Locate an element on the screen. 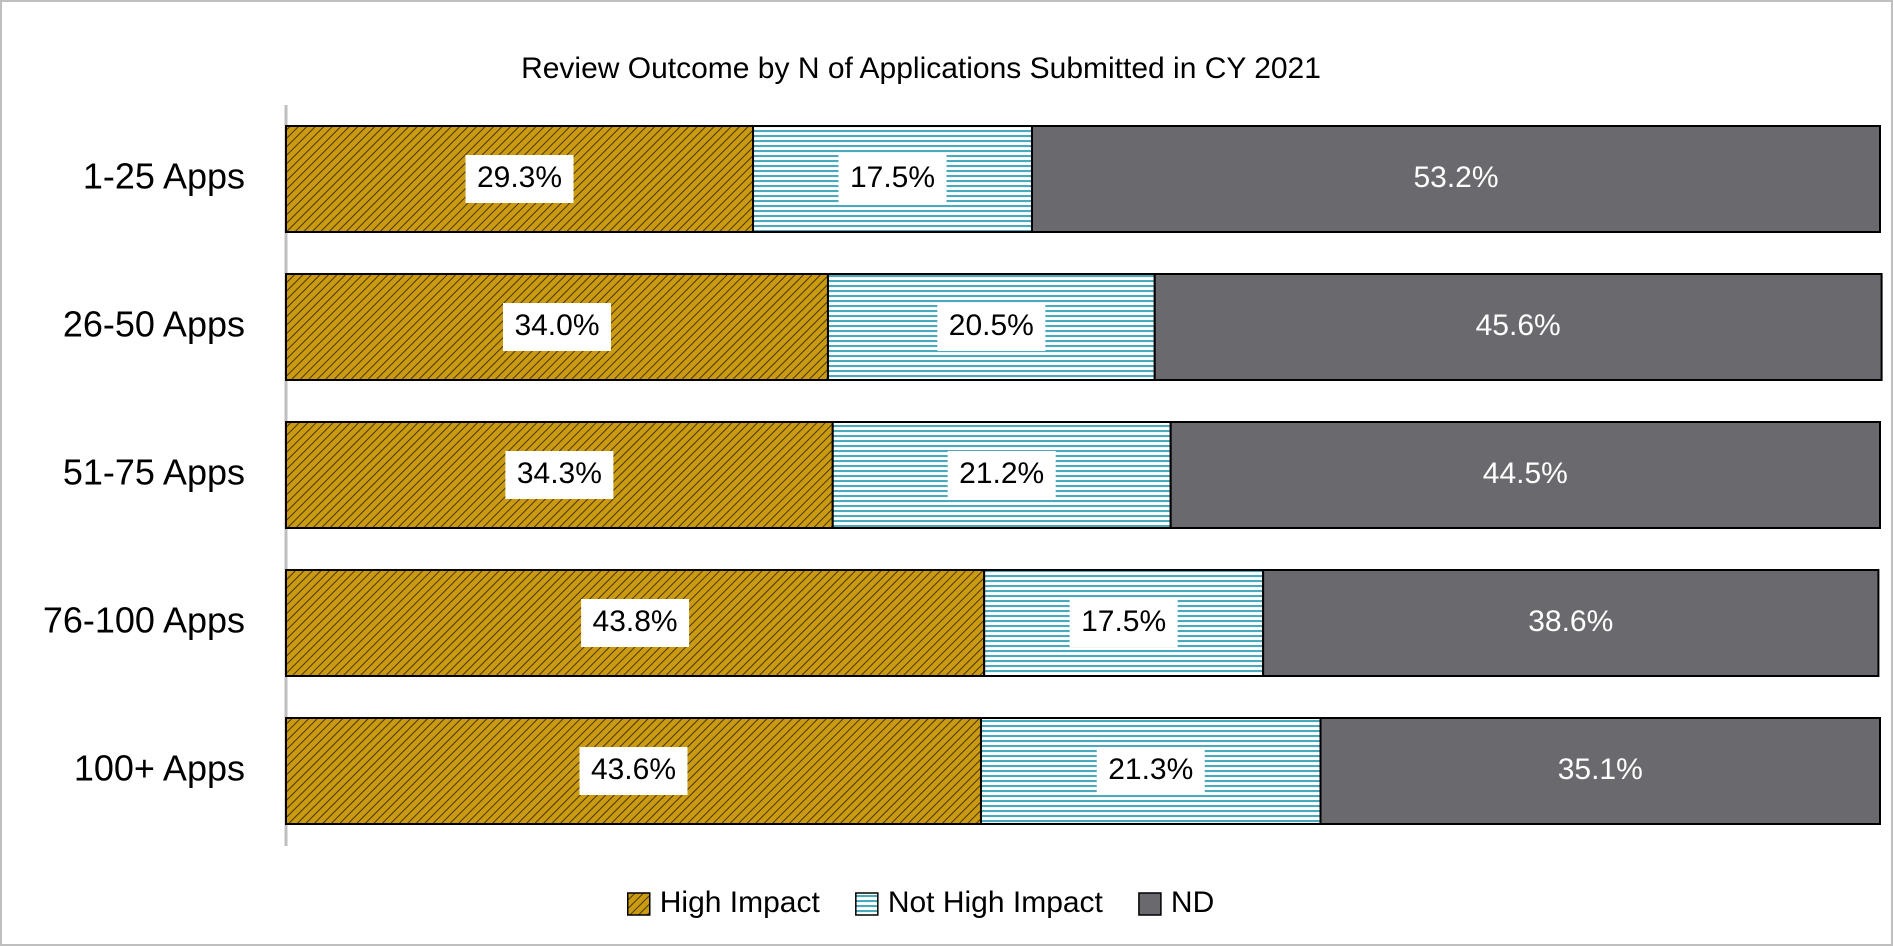  legend-item: Not High Impact is located at coordinates (979, 902).